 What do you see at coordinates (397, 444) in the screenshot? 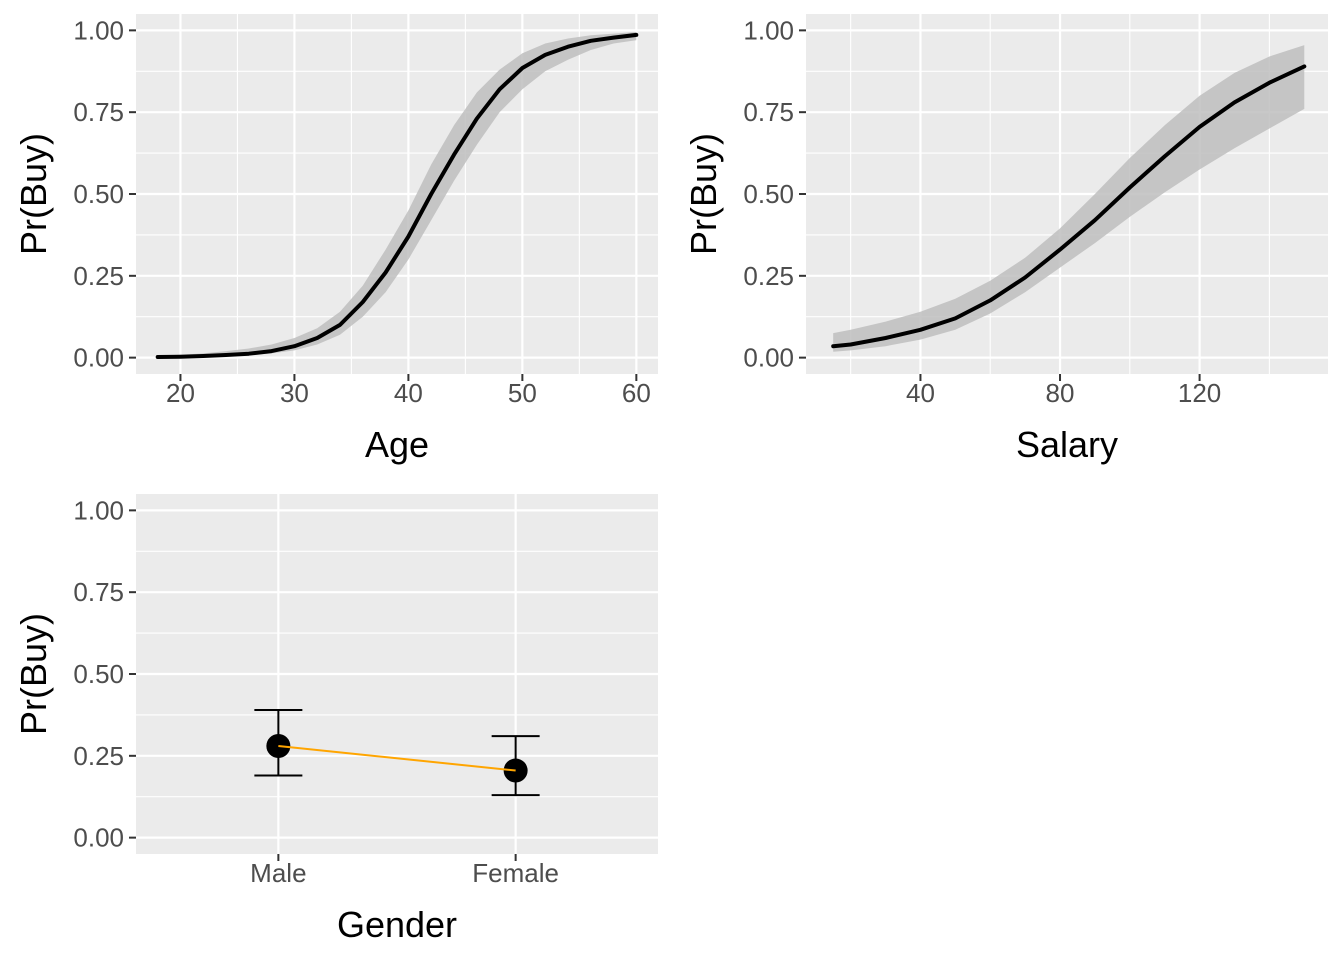
I see `x-axis-title: Age` at bounding box center [397, 444].